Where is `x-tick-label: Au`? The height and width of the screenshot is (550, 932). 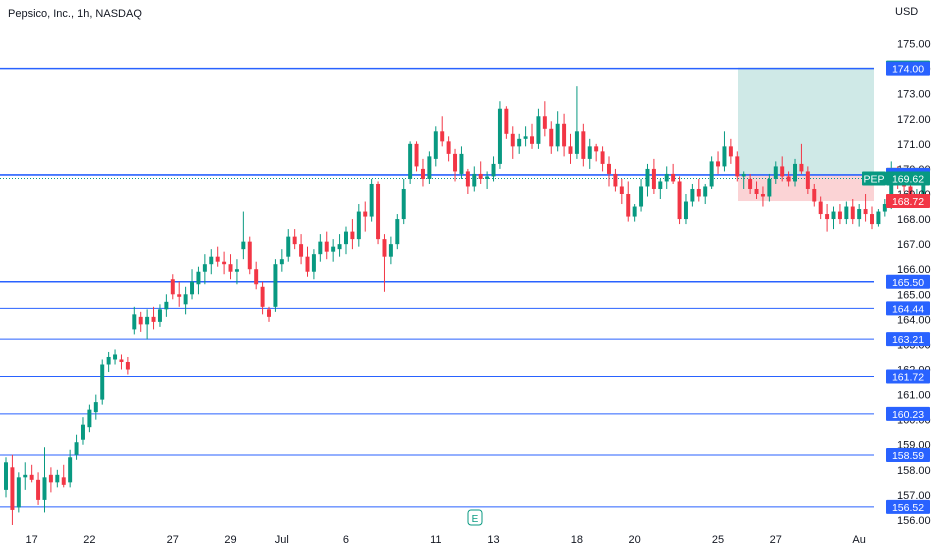
x-tick-label: Au is located at coordinates (858, 540).